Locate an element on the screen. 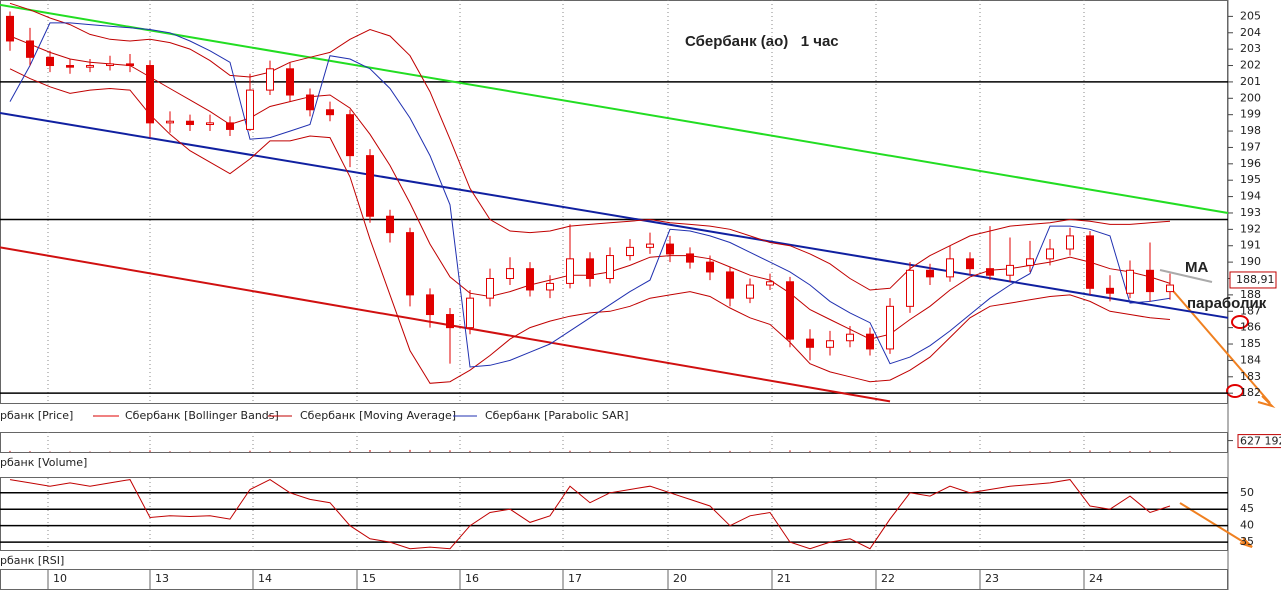 This screenshot has height=590, width=1281. y-tick-label: 182 is located at coordinates (1250, 392).